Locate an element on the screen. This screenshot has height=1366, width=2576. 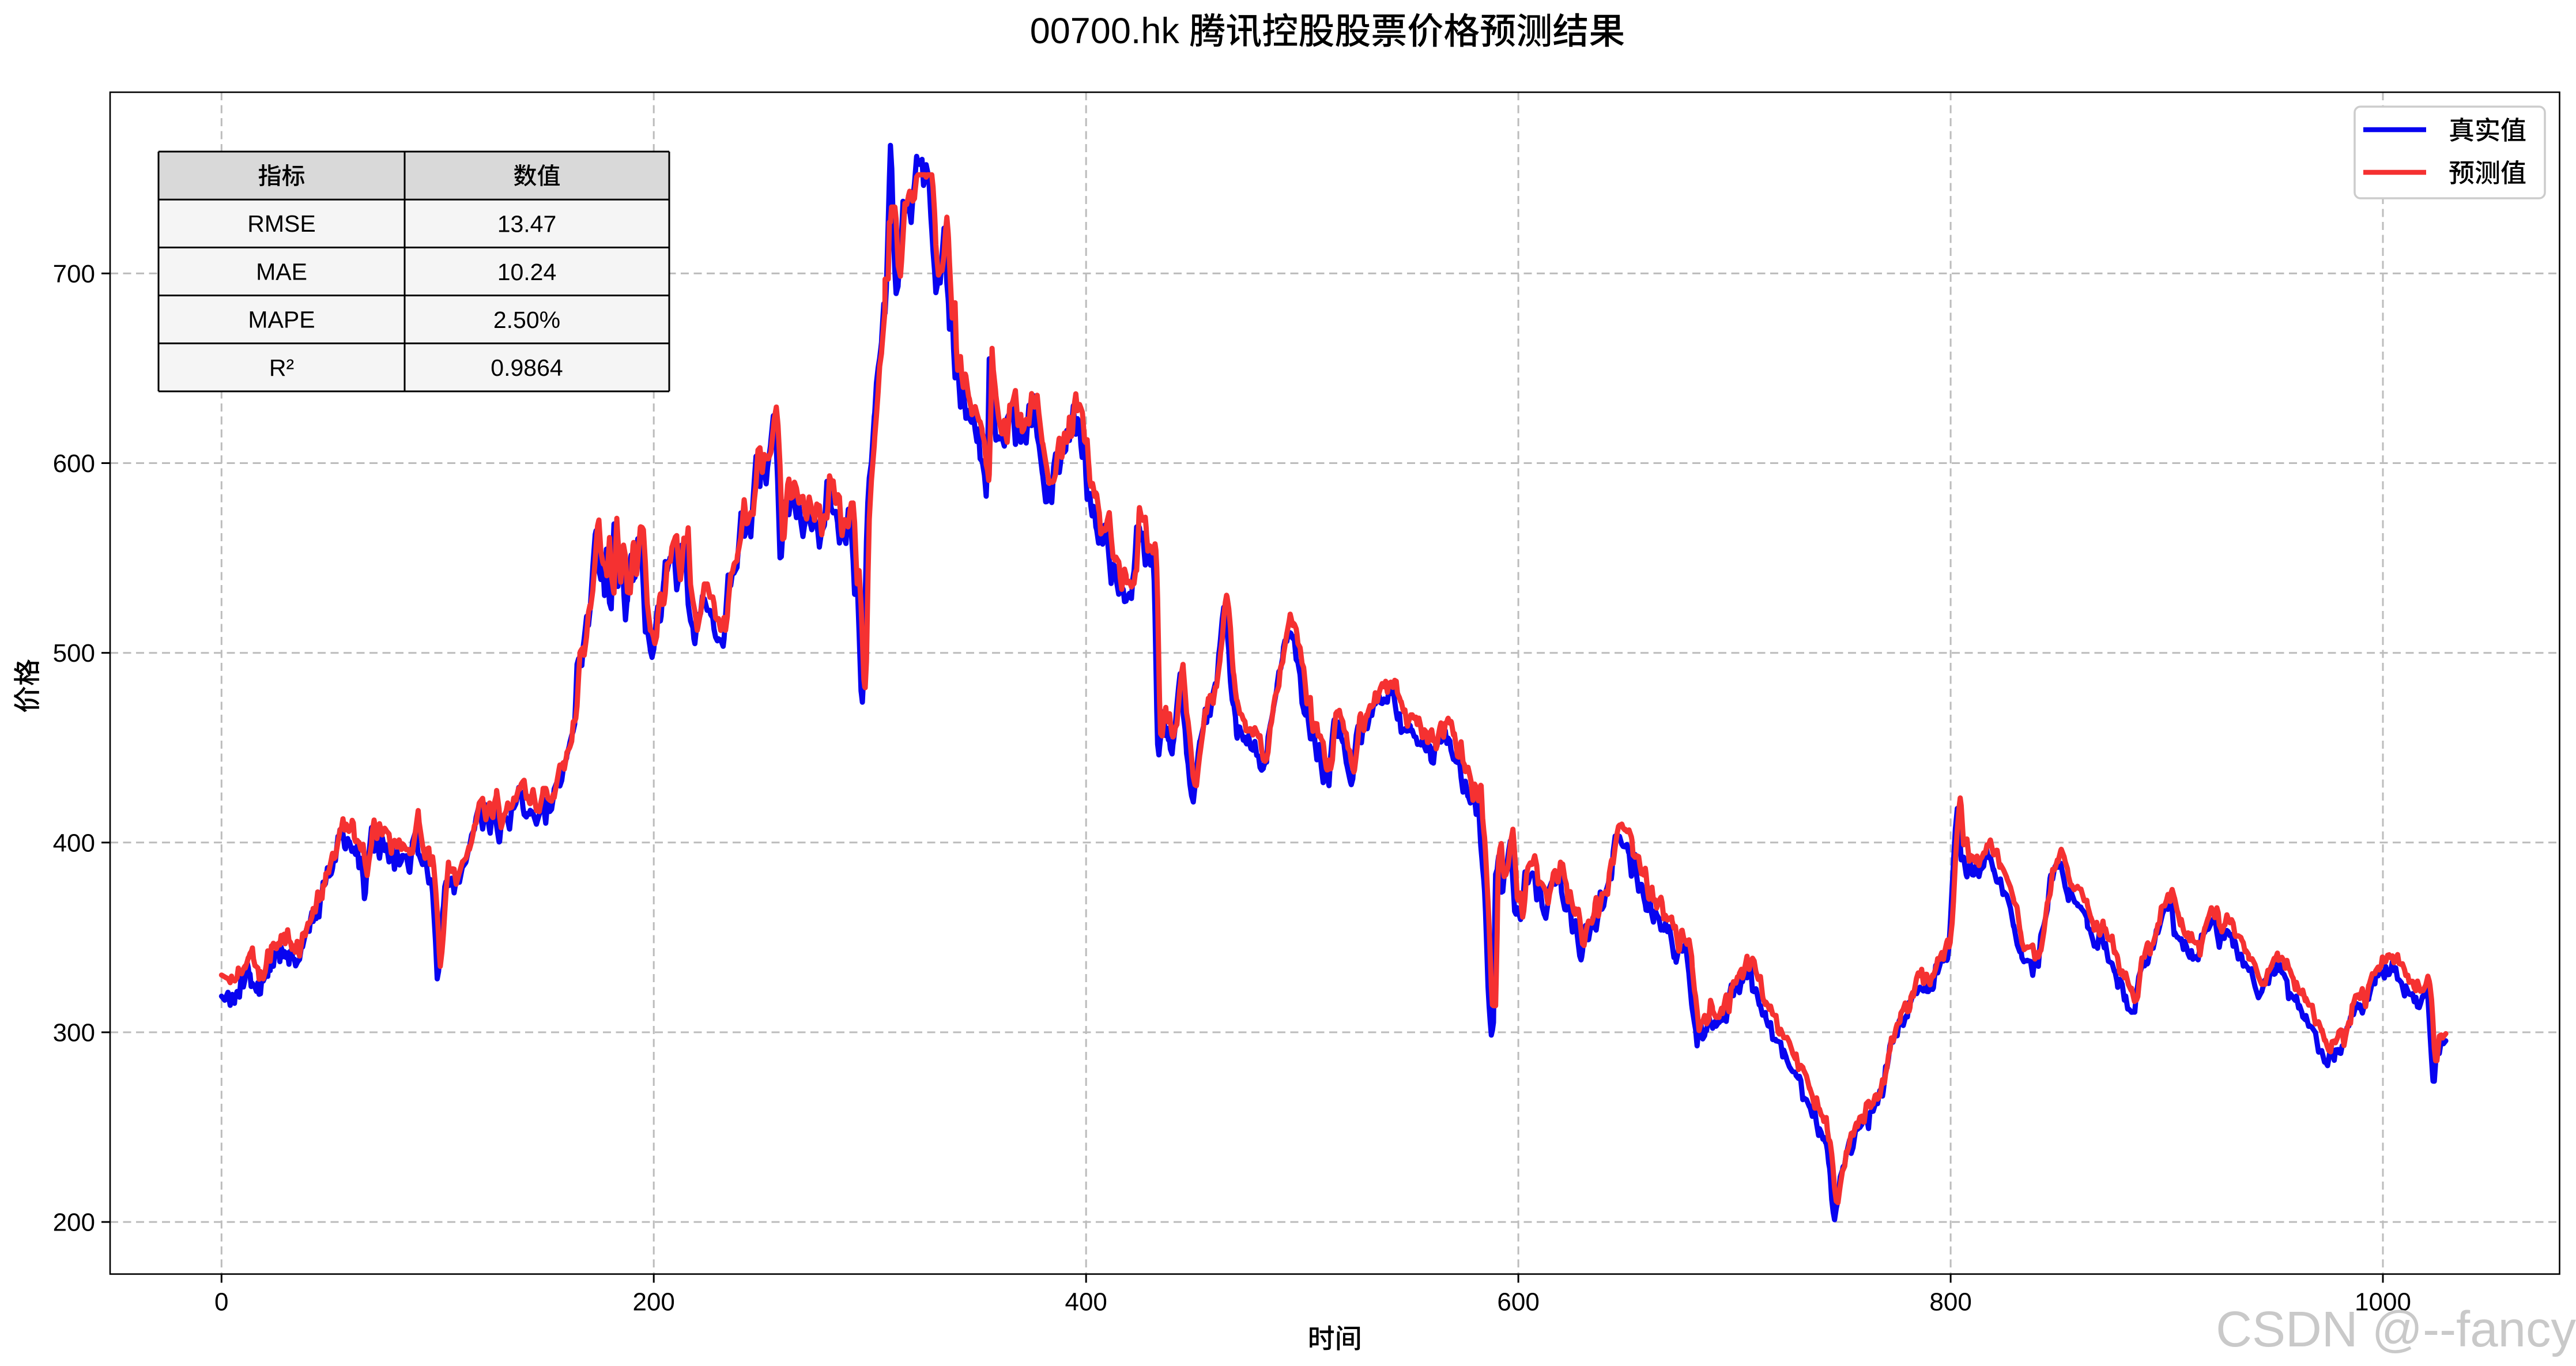
svg-text: 13.47 is located at coordinates (527, 224).